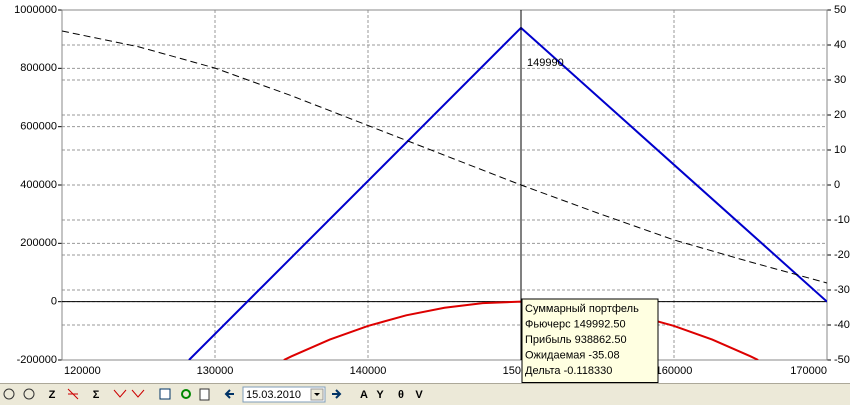  Describe the element at coordinates (842, 360) in the screenshot. I see `y2-tick-label: -50` at that location.